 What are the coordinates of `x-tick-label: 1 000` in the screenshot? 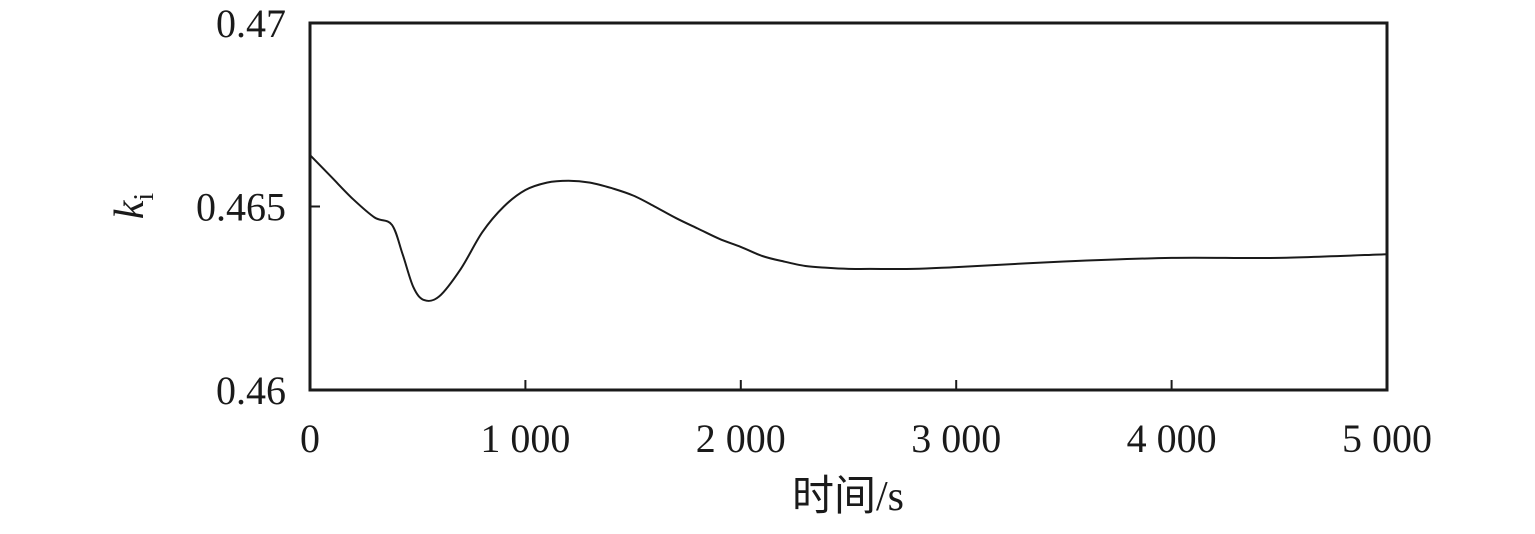 It's located at (525, 438).